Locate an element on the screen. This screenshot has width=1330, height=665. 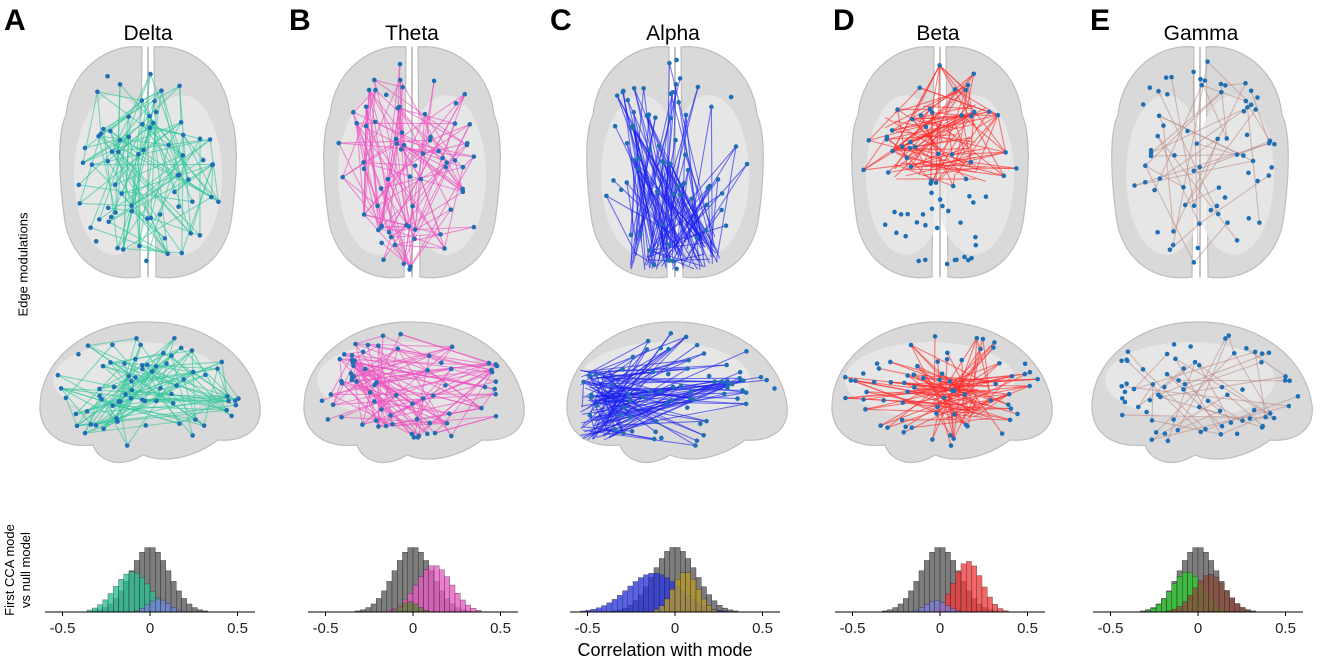
histogram-beta: -0.5 0 0.5 is located at coordinates (940, 592).